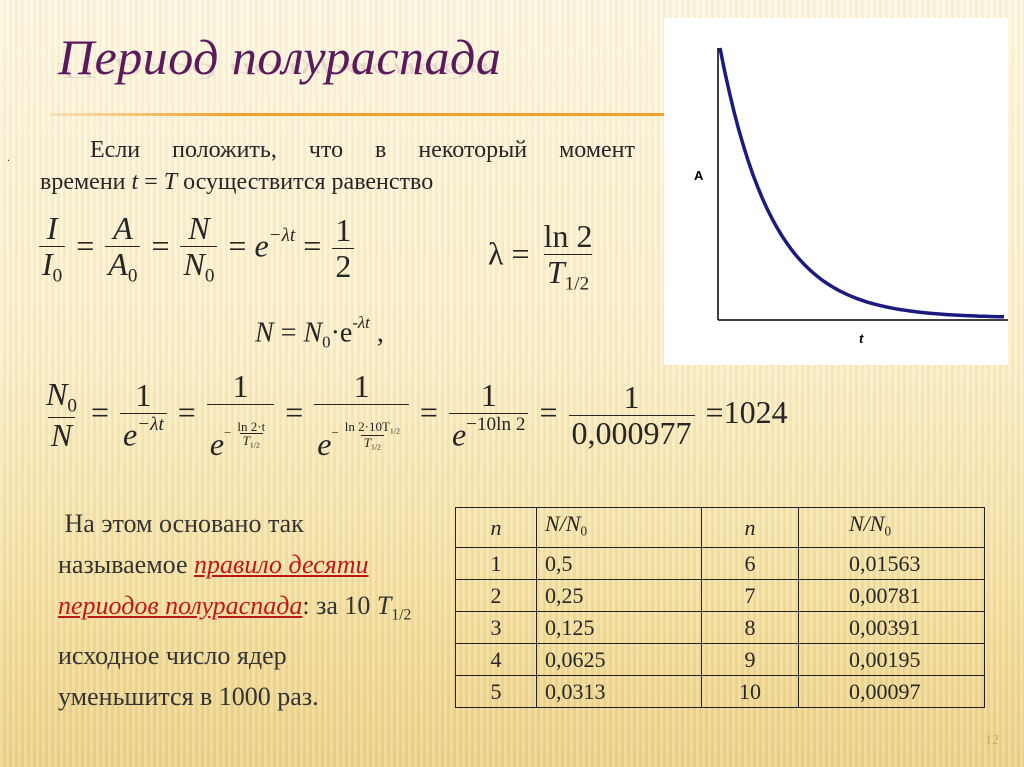  Describe the element at coordinates (362, 150) in the screenshot. I see `intro-line-1: Если положить, что в некоторый момент` at that location.